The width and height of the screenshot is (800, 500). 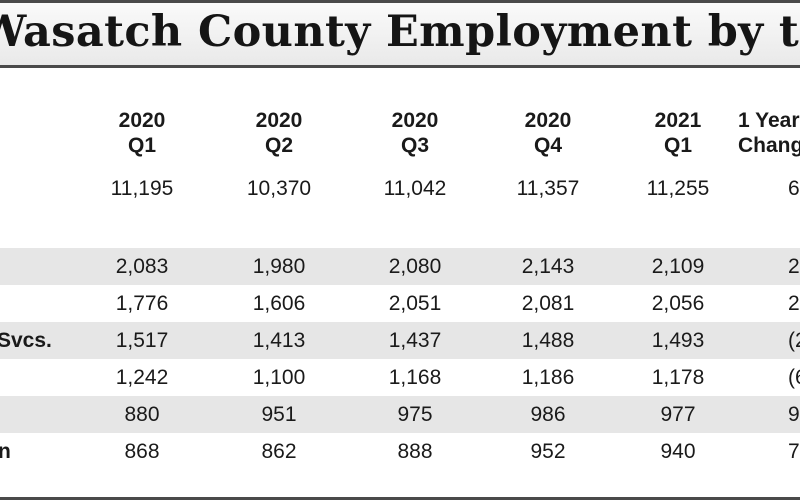 I want to click on column-header-2020-q2: 2020 Q2, so click(x=279, y=133).